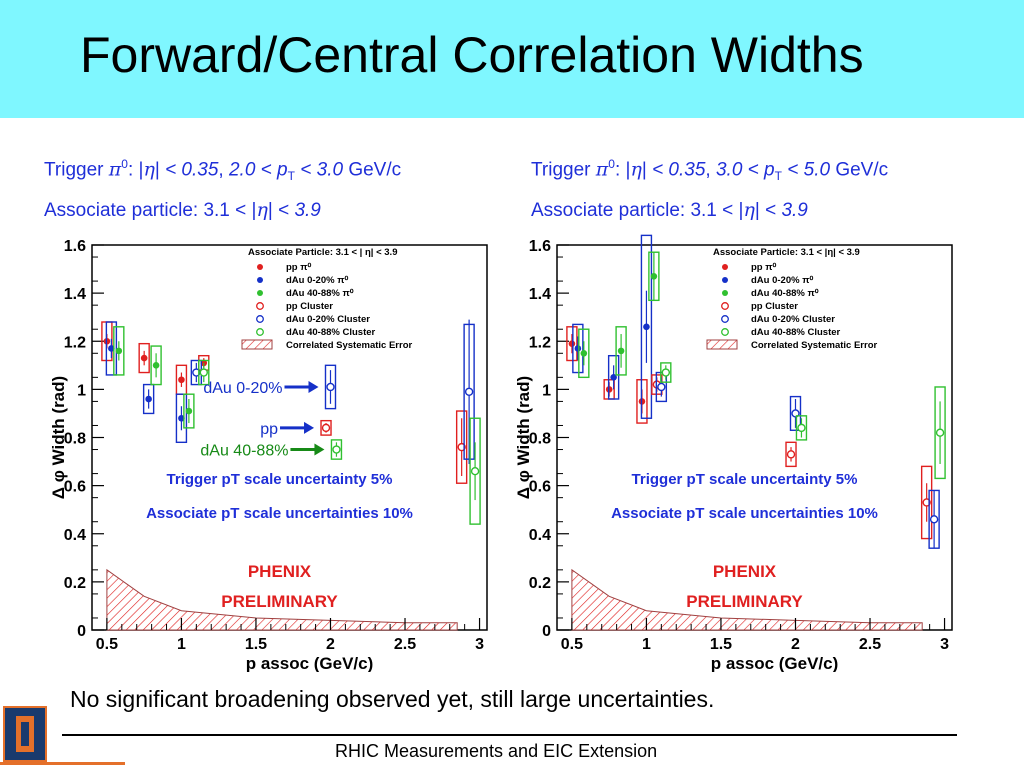 The image size is (1024, 768). What do you see at coordinates (572, 644) in the screenshot?
I see `x-tick-label: 0.5` at bounding box center [572, 644].